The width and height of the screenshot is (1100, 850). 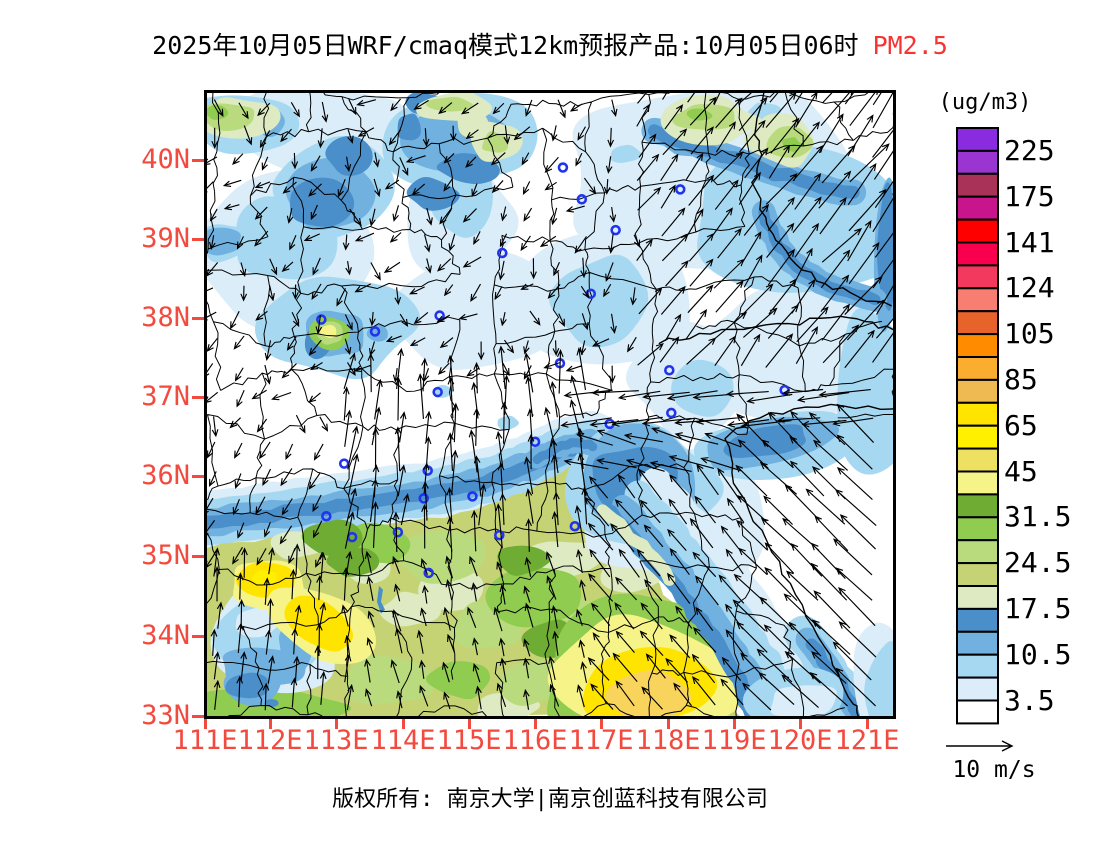 I want to click on longitude-label: 119E, so click(x=734, y=740).